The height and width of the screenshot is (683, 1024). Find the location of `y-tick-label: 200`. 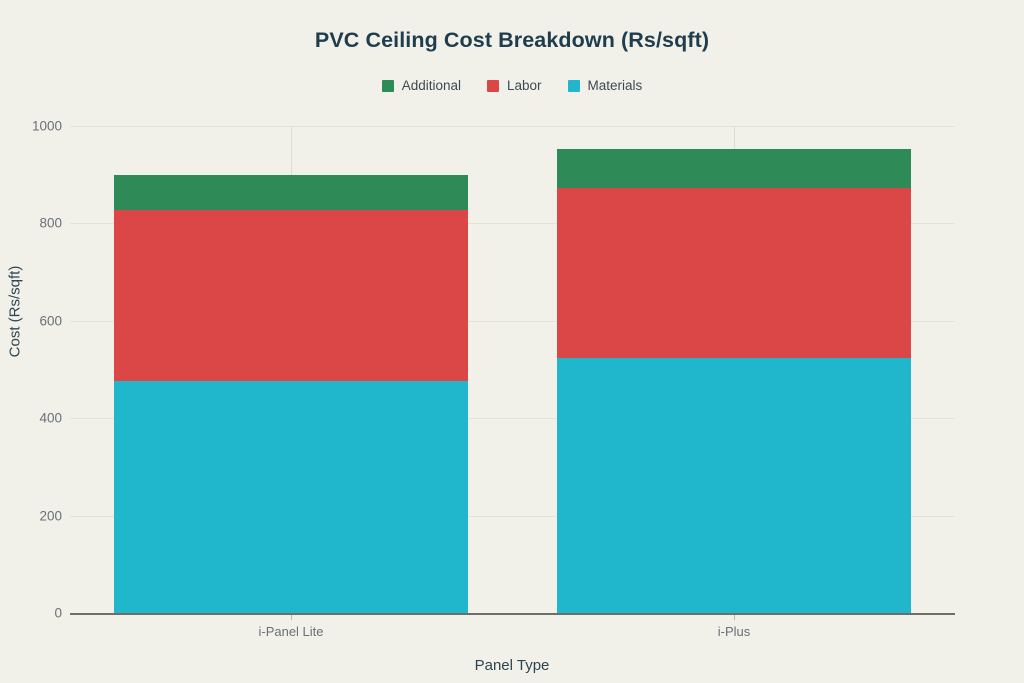

y-tick-label: 200 is located at coordinates (50, 516).